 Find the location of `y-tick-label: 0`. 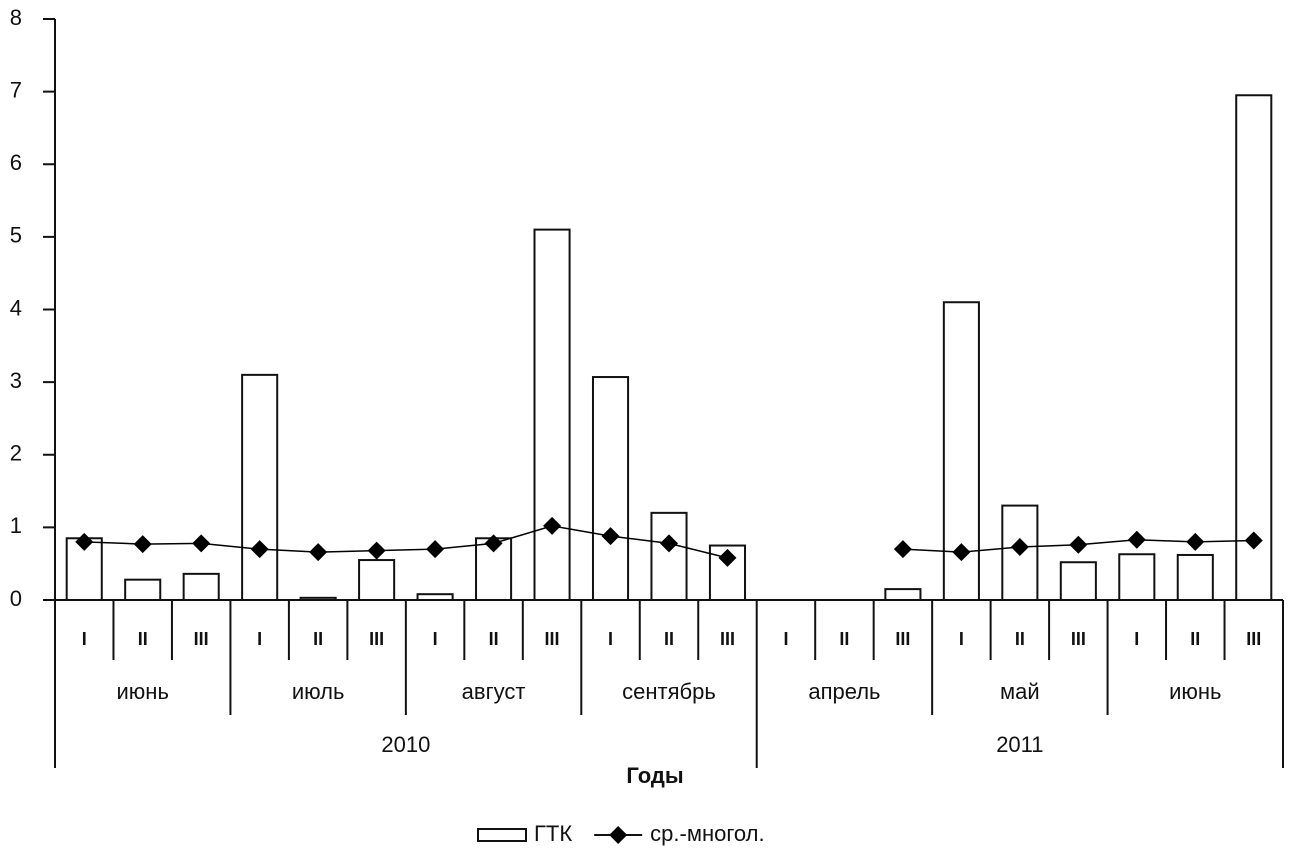

y-tick-label: 0 is located at coordinates (16, 598).